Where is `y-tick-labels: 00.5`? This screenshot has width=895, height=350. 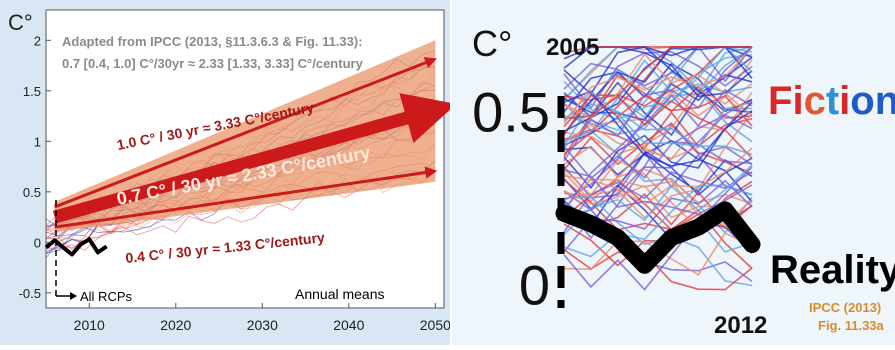
y-tick-labels: 00.5 is located at coordinates (511, 198).